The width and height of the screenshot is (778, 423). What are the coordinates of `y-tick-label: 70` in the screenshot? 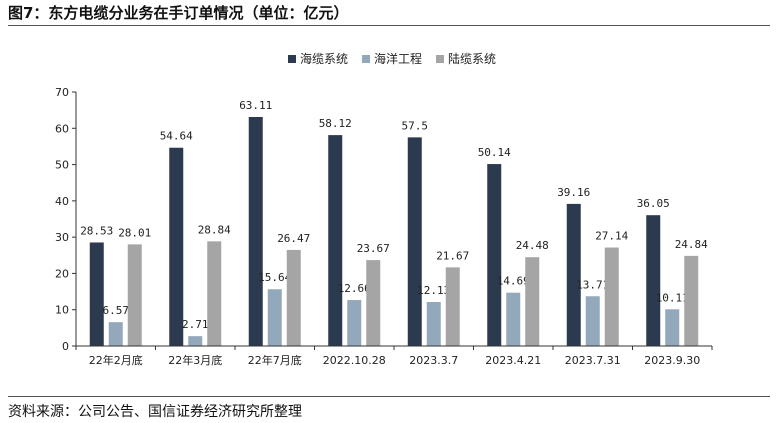 It's located at (62, 92).